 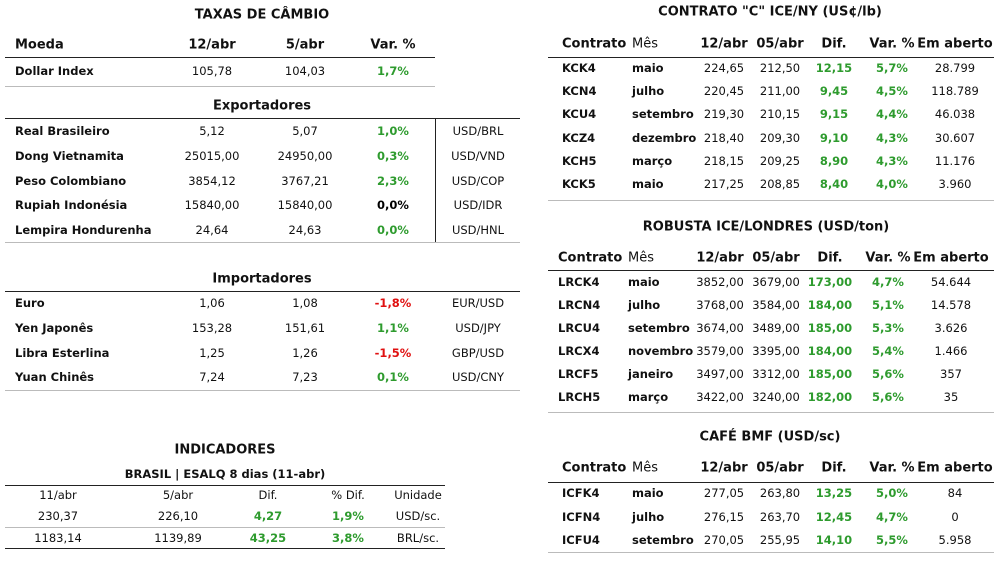 What do you see at coordinates (579, 397) in the screenshot?
I see `row-label: LRCH5` at bounding box center [579, 397].